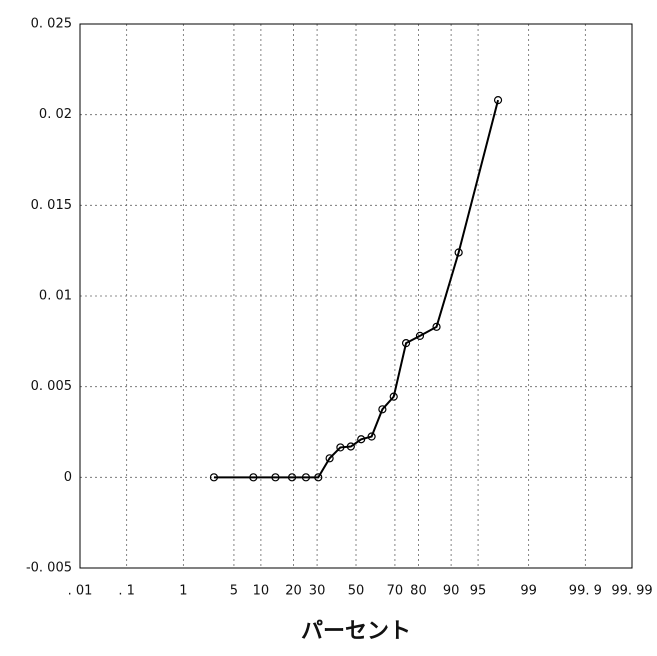  Describe the element at coordinates (631, 591) in the screenshot. I see `x-tick-label: 99. 99` at that location.